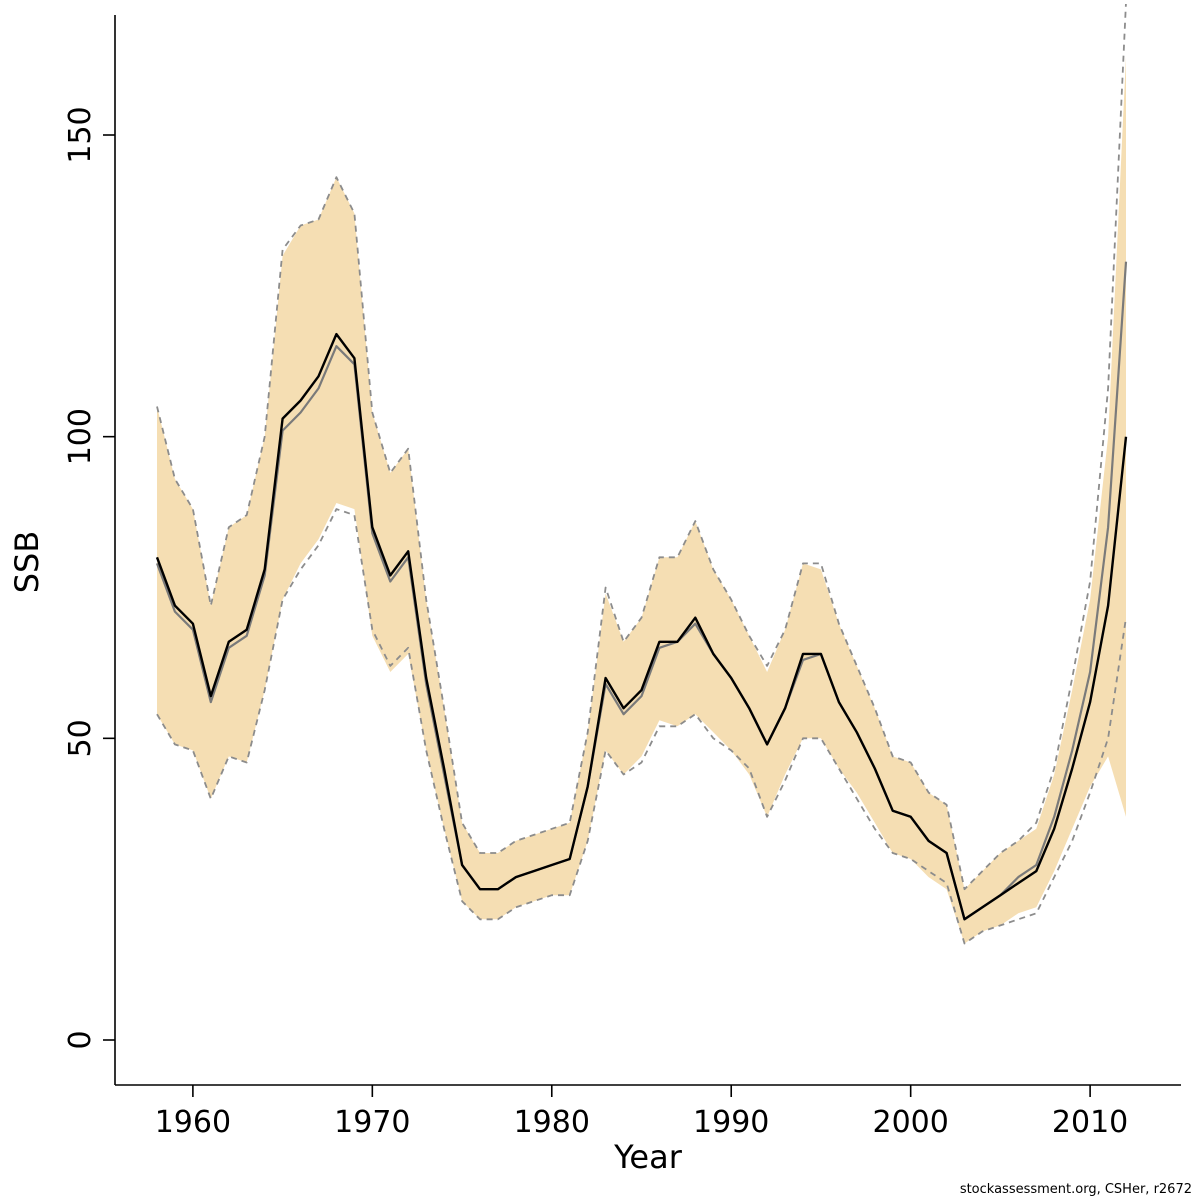 The image size is (1200, 1200). What do you see at coordinates (552, 1122) in the screenshot?
I see `x-tick-label: 1980` at bounding box center [552, 1122].